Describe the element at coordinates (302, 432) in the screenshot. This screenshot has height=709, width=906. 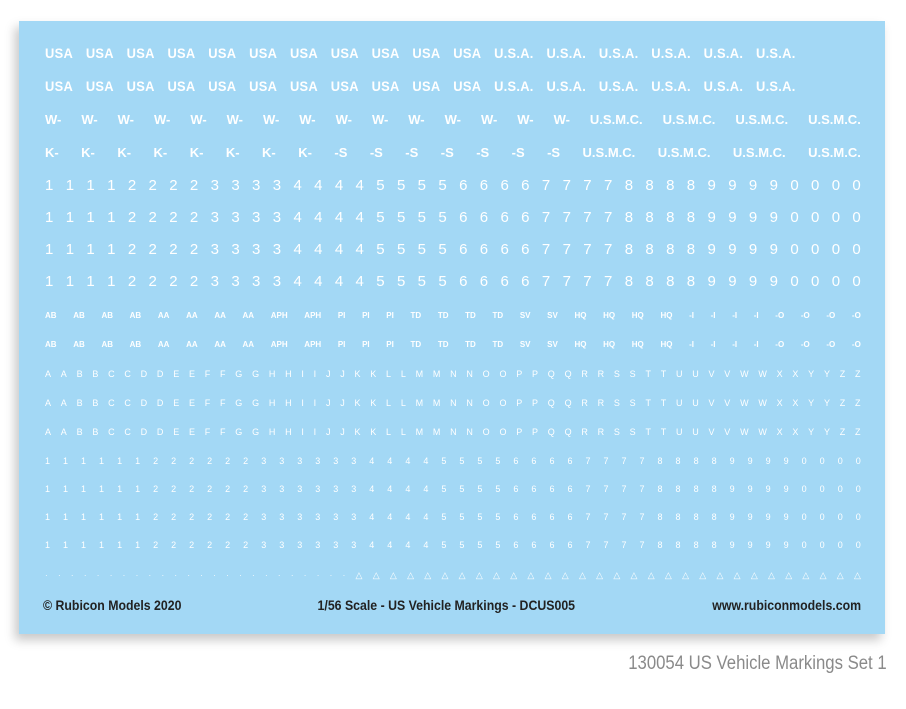
I see `decal-marking: I` at that location.